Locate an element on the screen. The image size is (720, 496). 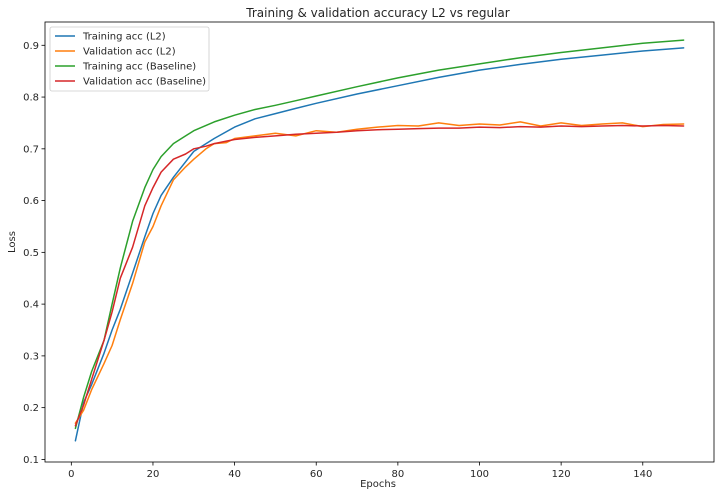
legend-label: Training acc (L2) is located at coordinates (124, 37).